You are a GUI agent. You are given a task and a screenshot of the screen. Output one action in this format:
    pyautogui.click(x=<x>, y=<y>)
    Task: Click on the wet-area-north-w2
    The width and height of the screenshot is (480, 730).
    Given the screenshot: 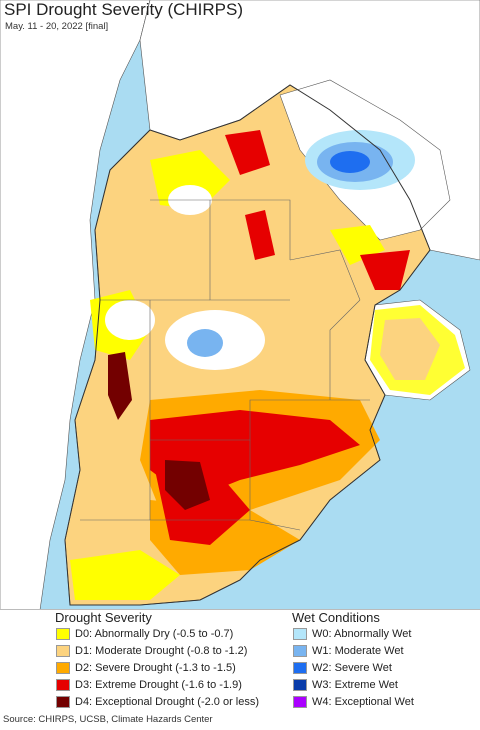 What is the action you would take?
    pyautogui.click(x=350, y=162)
    